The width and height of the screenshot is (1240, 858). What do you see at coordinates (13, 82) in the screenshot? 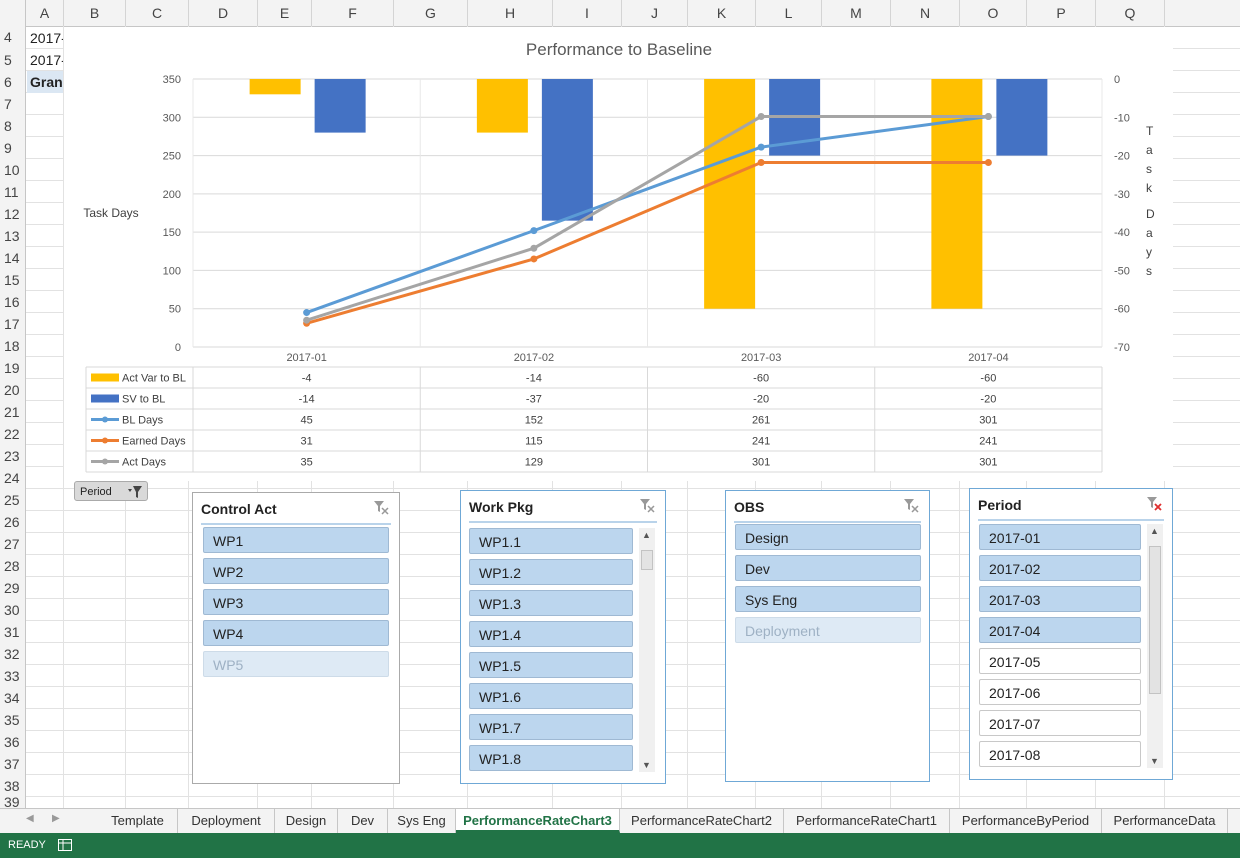
I see `row-header-6: 6` at bounding box center [13, 82].